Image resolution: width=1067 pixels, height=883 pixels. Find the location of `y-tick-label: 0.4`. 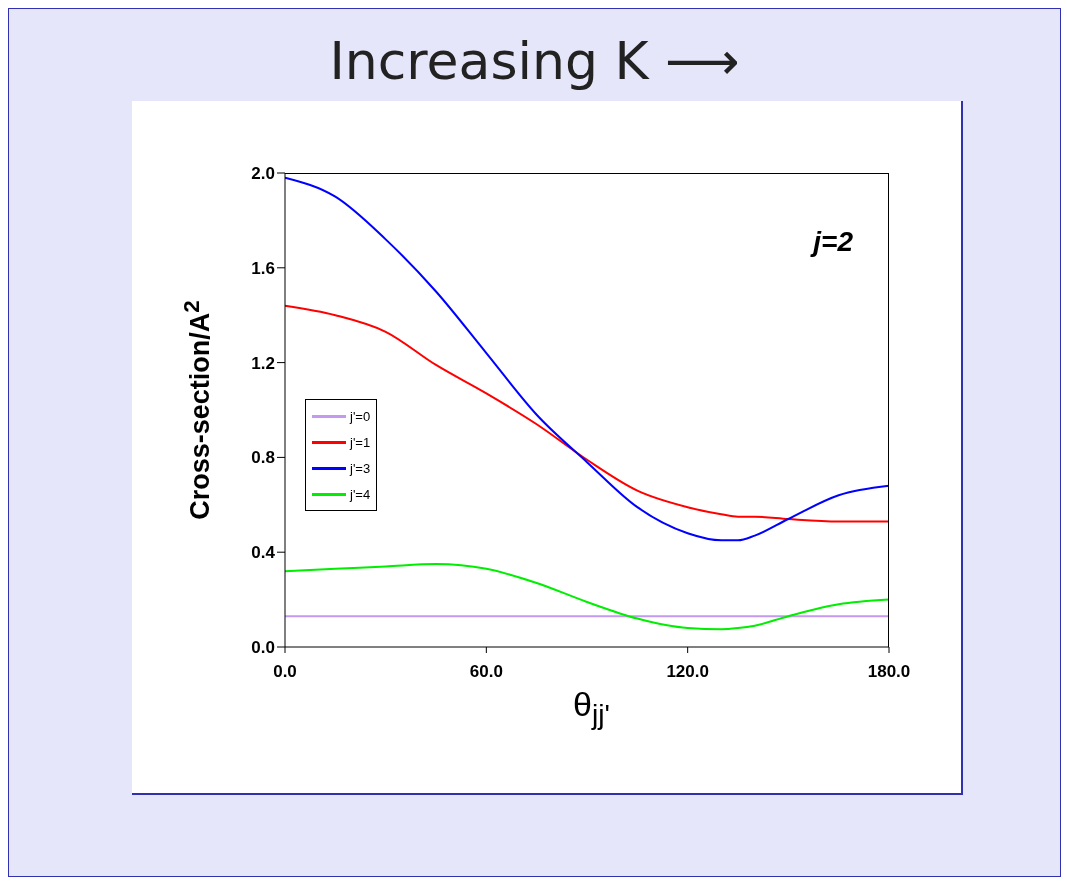

y-tick-label: 0.4 is located at coordinates (263, 553).